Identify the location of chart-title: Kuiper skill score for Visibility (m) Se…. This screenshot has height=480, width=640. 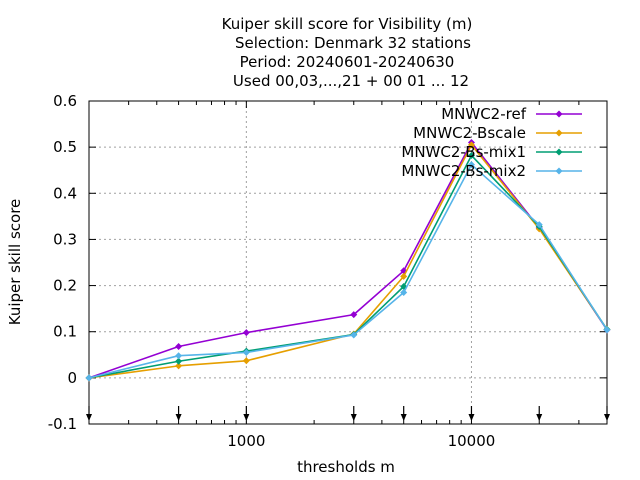
(347, 52).